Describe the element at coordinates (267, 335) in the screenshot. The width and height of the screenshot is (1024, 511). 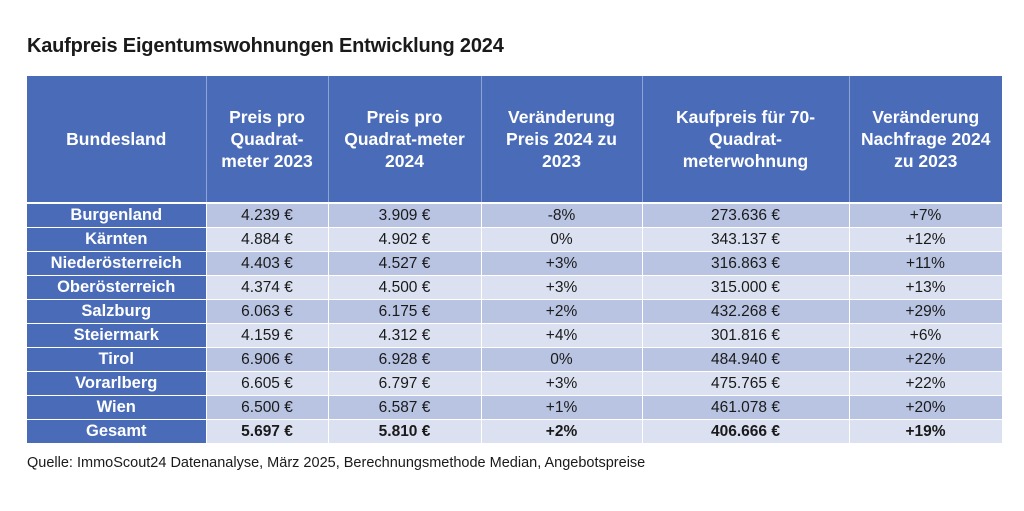
I see `table-cell: 4.159 €` at that location.